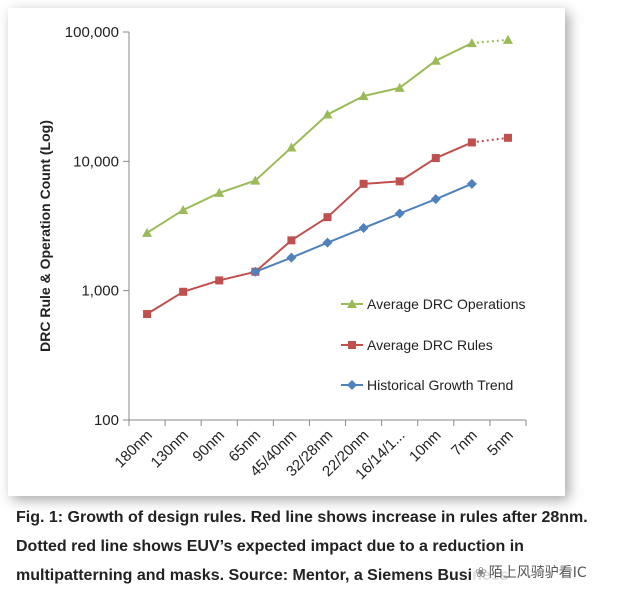 The image size is (633, 603). I want to click on x-tick-label: 5nm, so click(500, 443).